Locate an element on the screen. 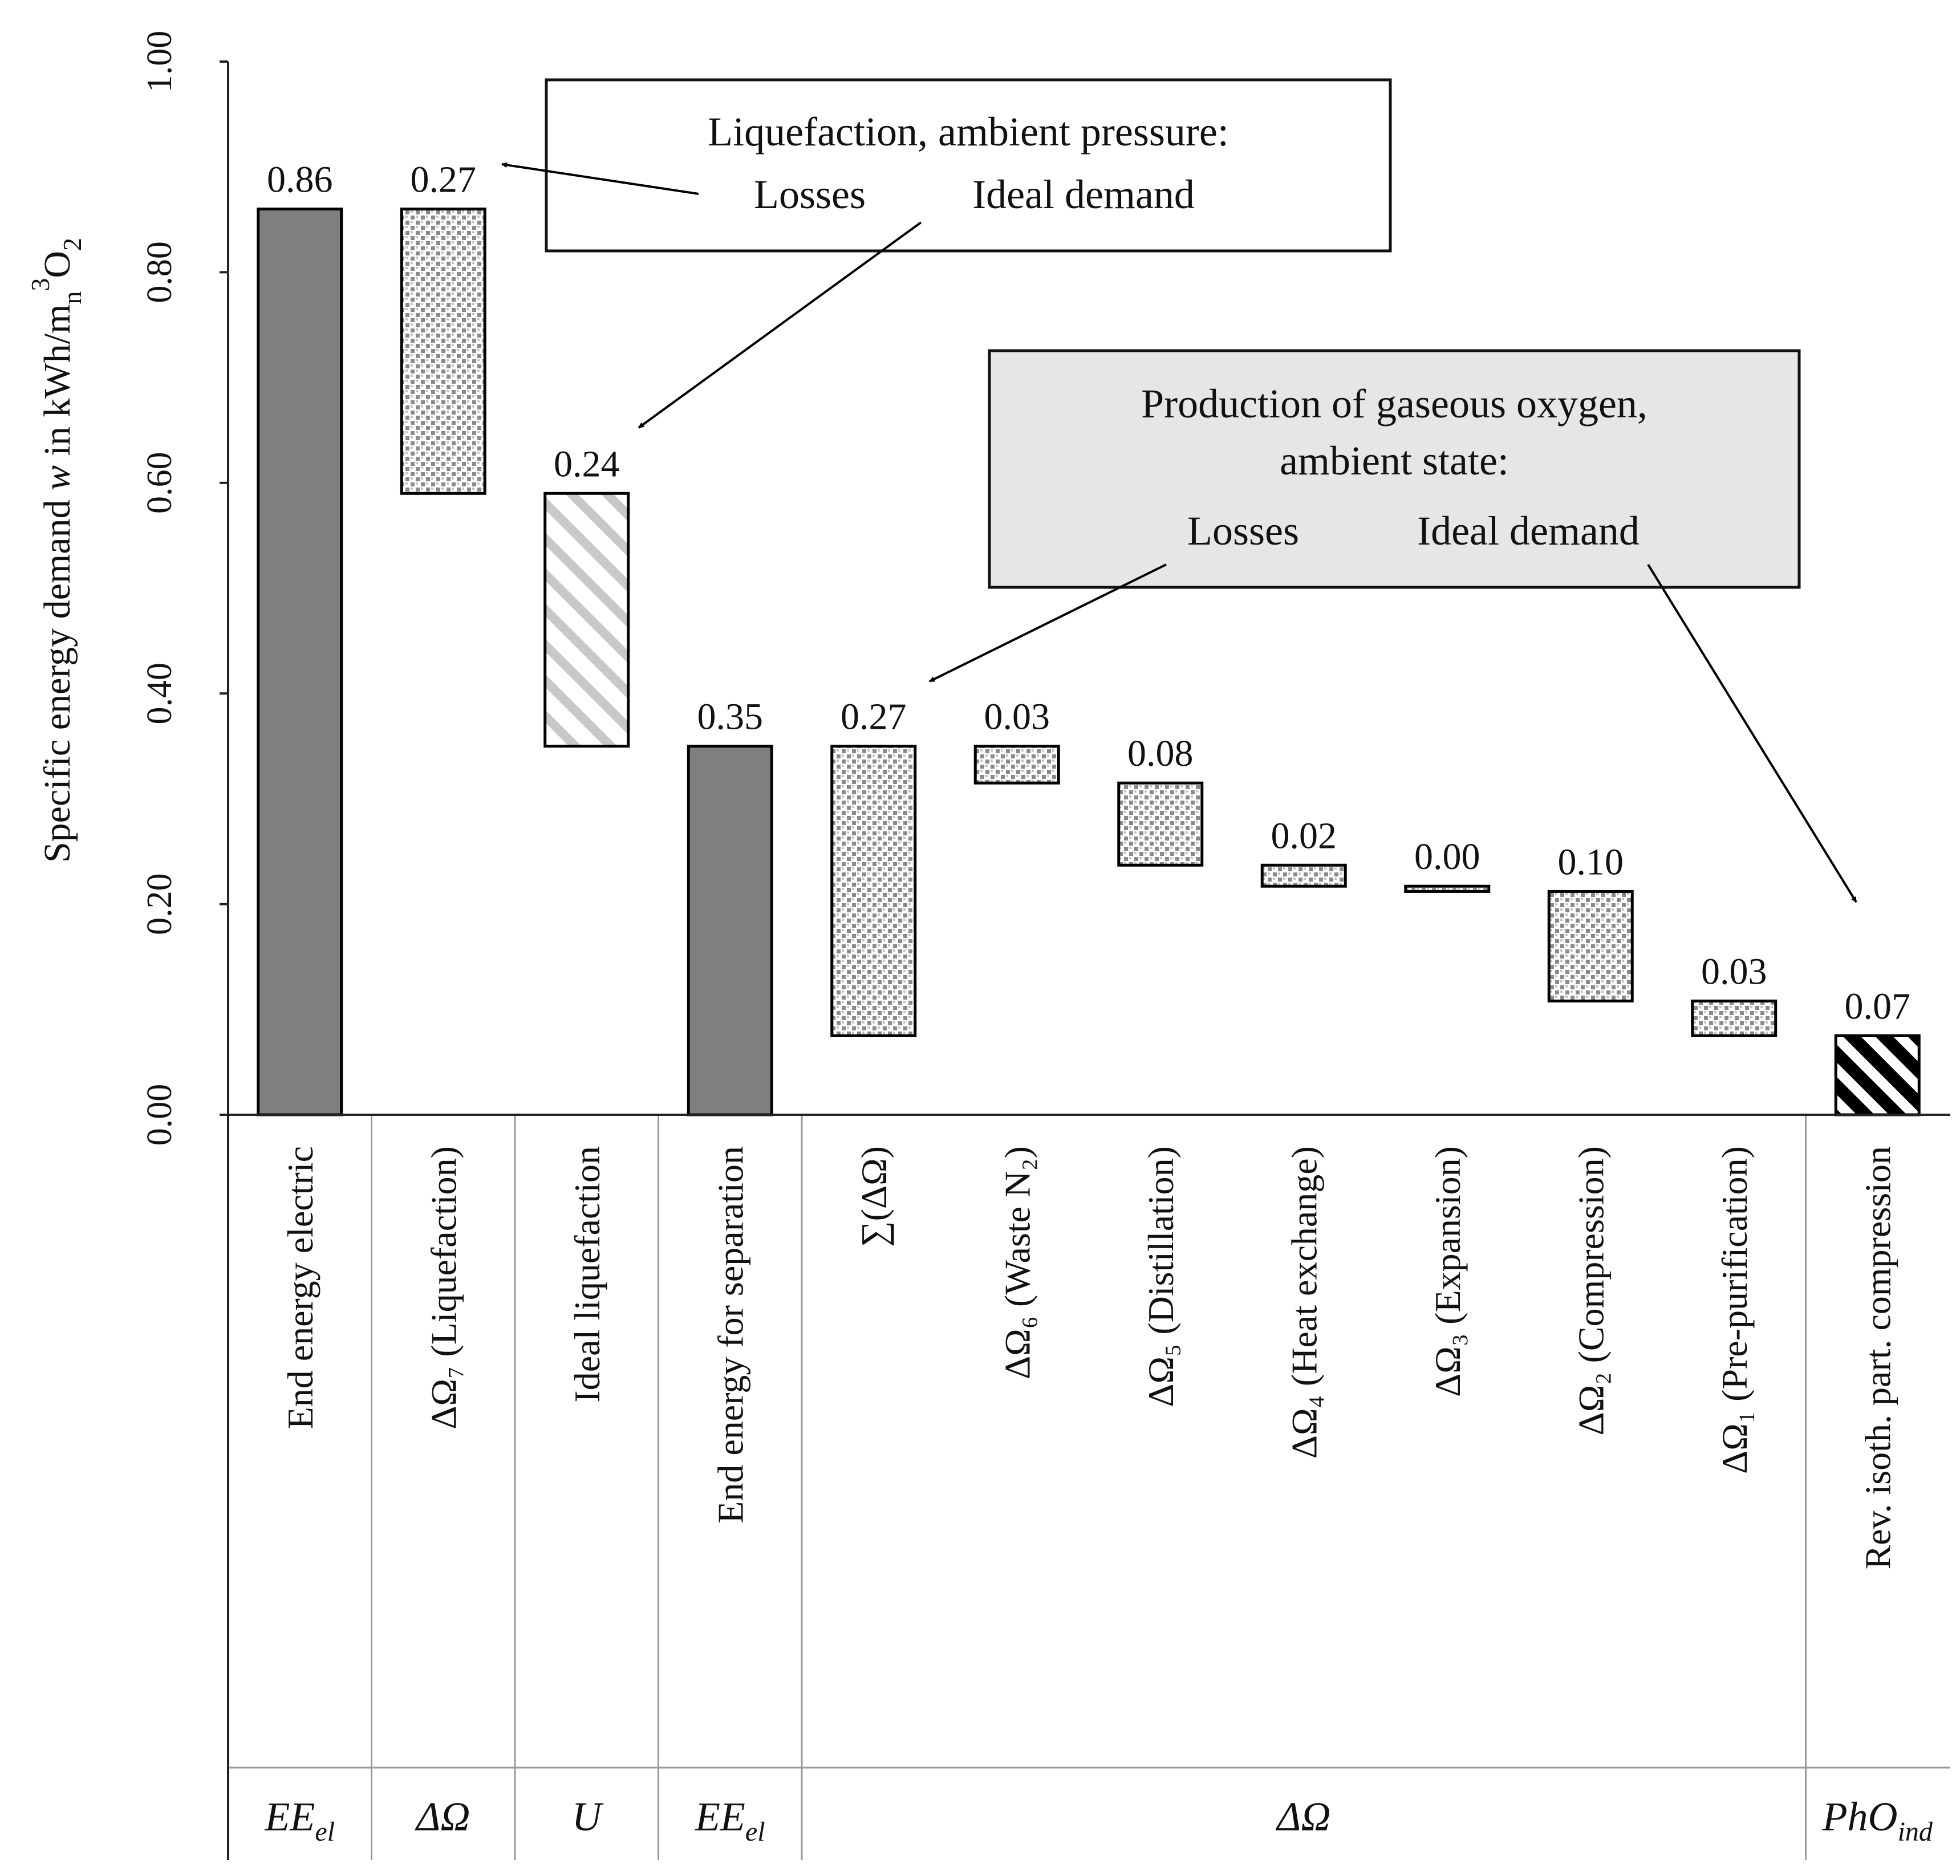  bar-value-label: 0.10 is located at coordinates (1591, 862).